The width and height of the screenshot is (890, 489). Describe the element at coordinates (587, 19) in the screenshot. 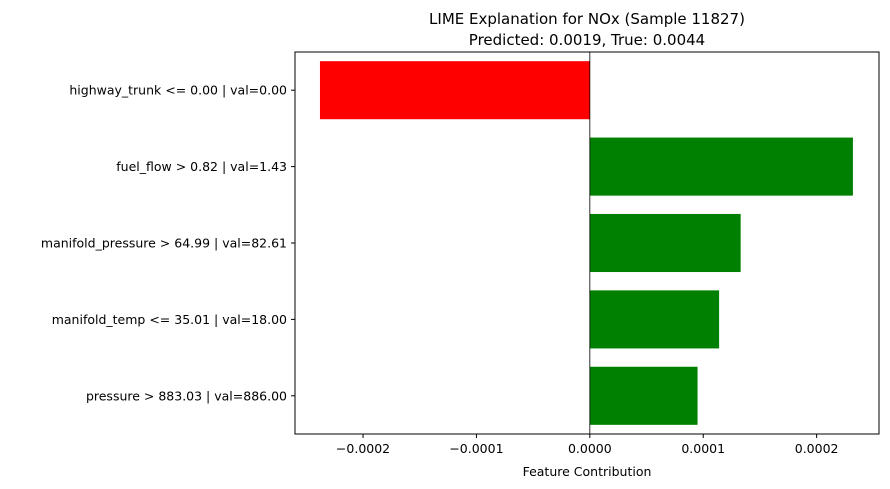

I see `chart-title-line1: LIME Explanation for NOx (Sample 11827)` at that location.